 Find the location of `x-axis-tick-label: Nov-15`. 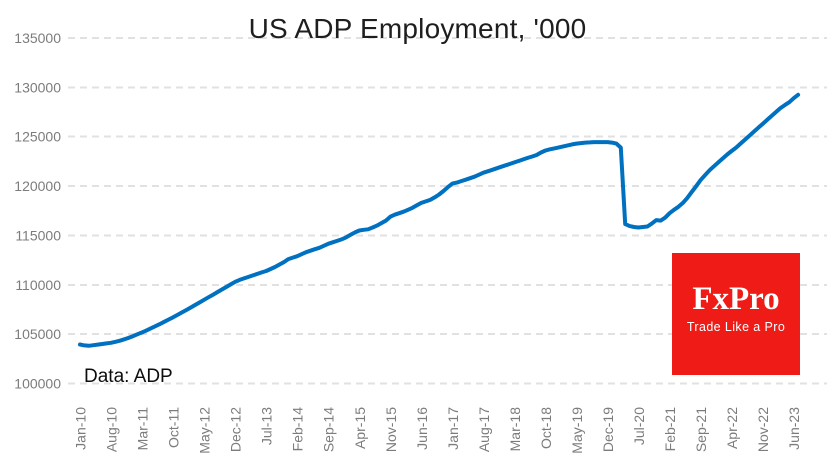

x-axis-tick-label: Nov-15 is located at coordinates (391, 429).